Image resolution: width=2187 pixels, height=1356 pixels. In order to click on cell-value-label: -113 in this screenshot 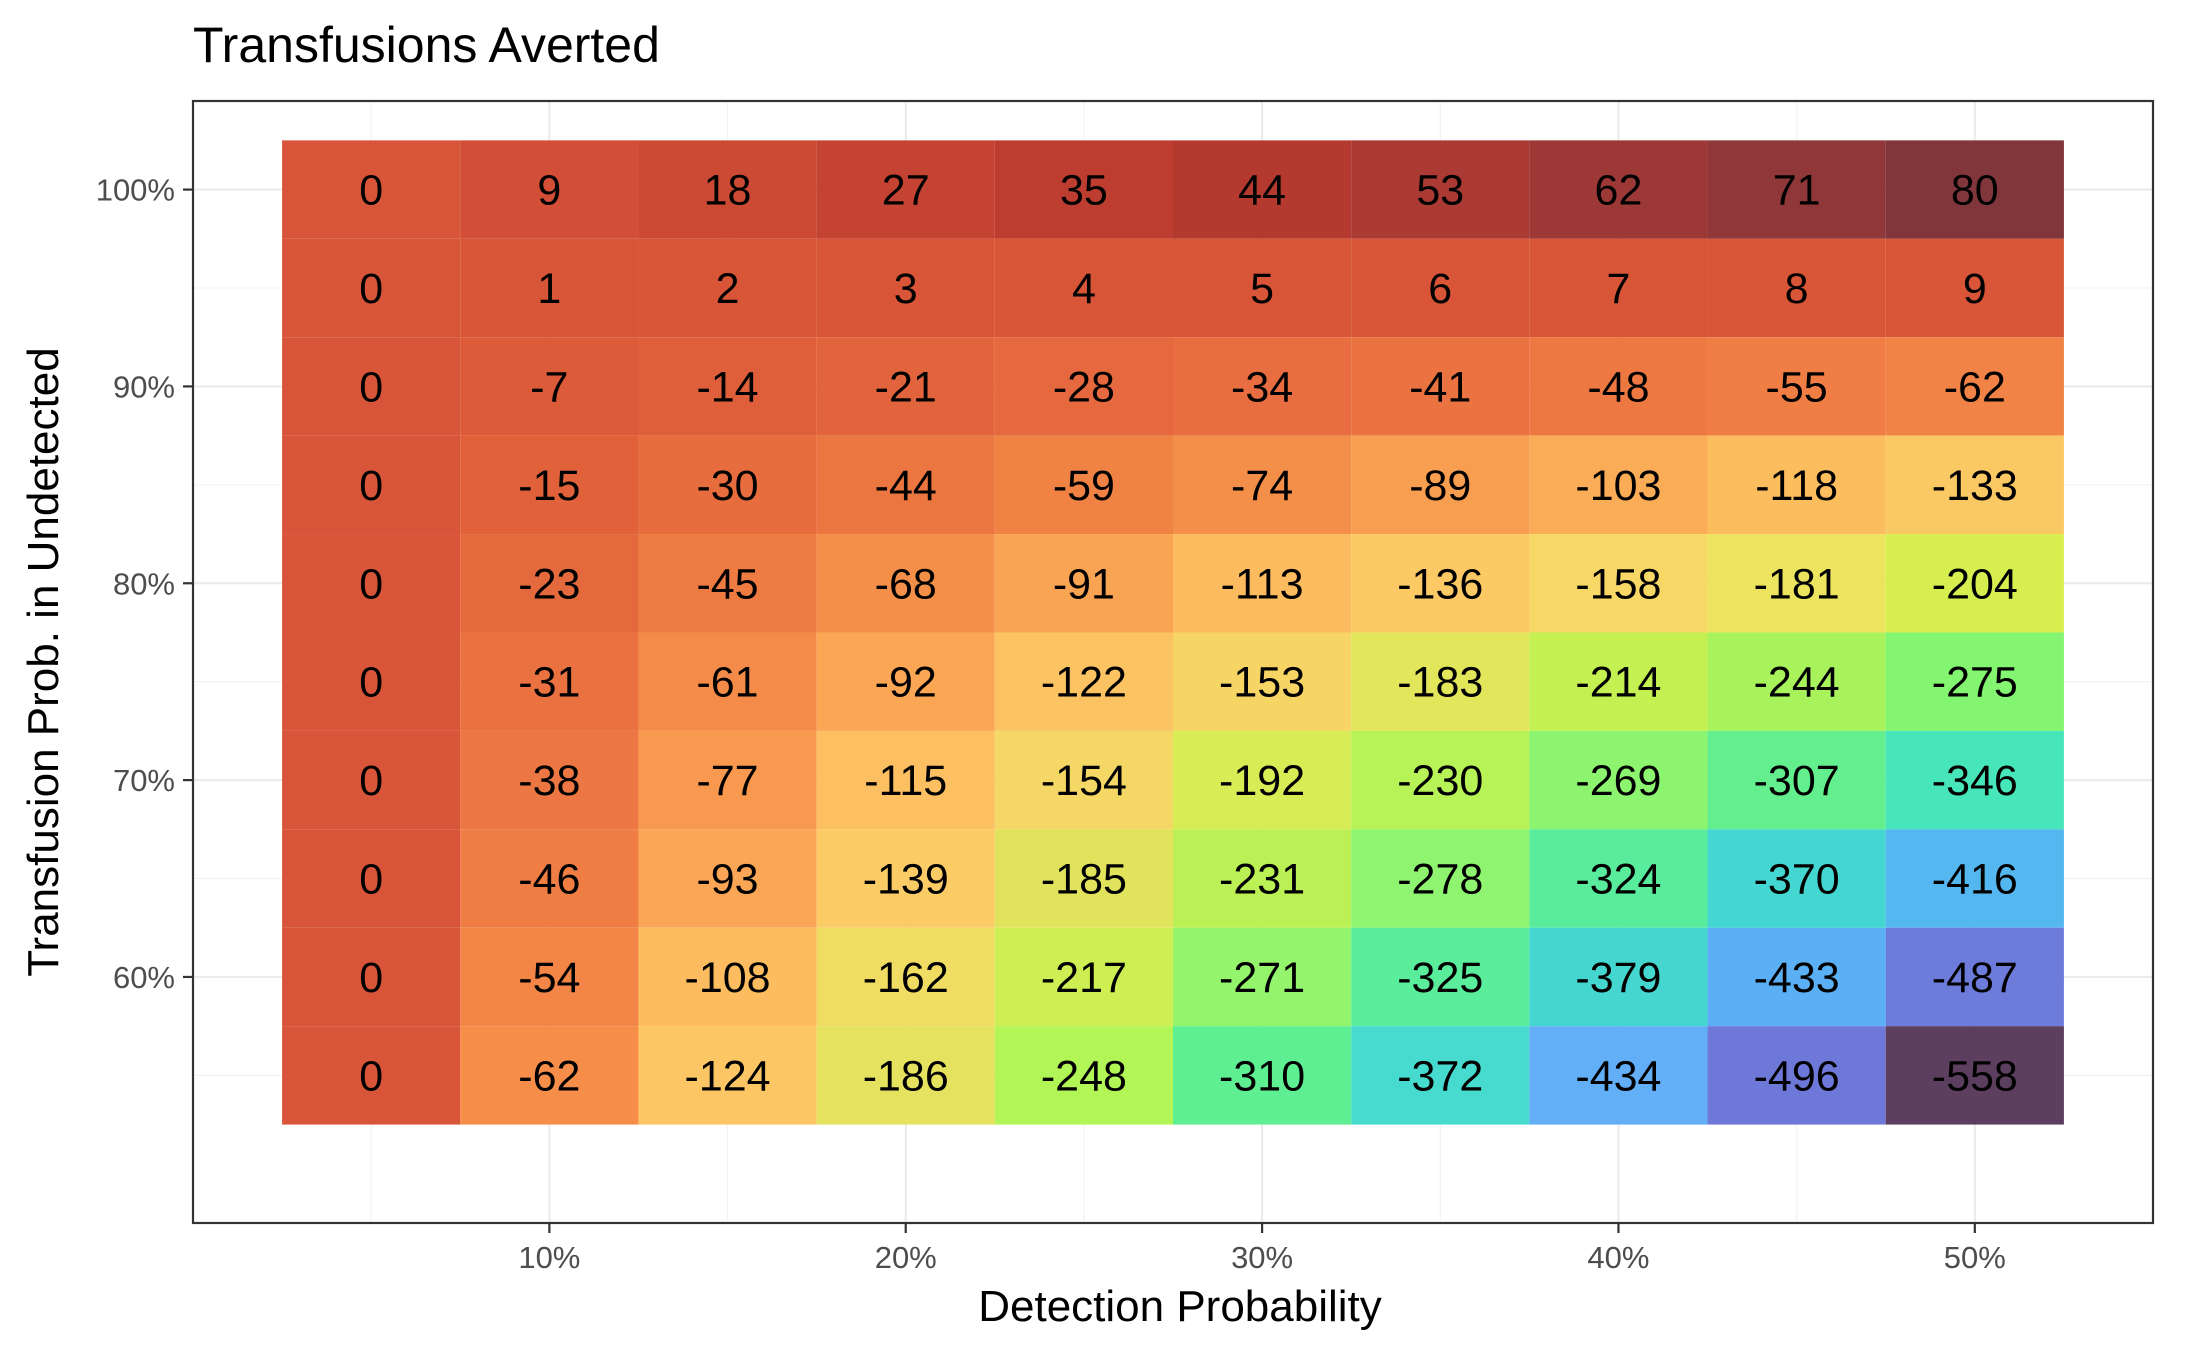, I will do `click(1262, 584)`.